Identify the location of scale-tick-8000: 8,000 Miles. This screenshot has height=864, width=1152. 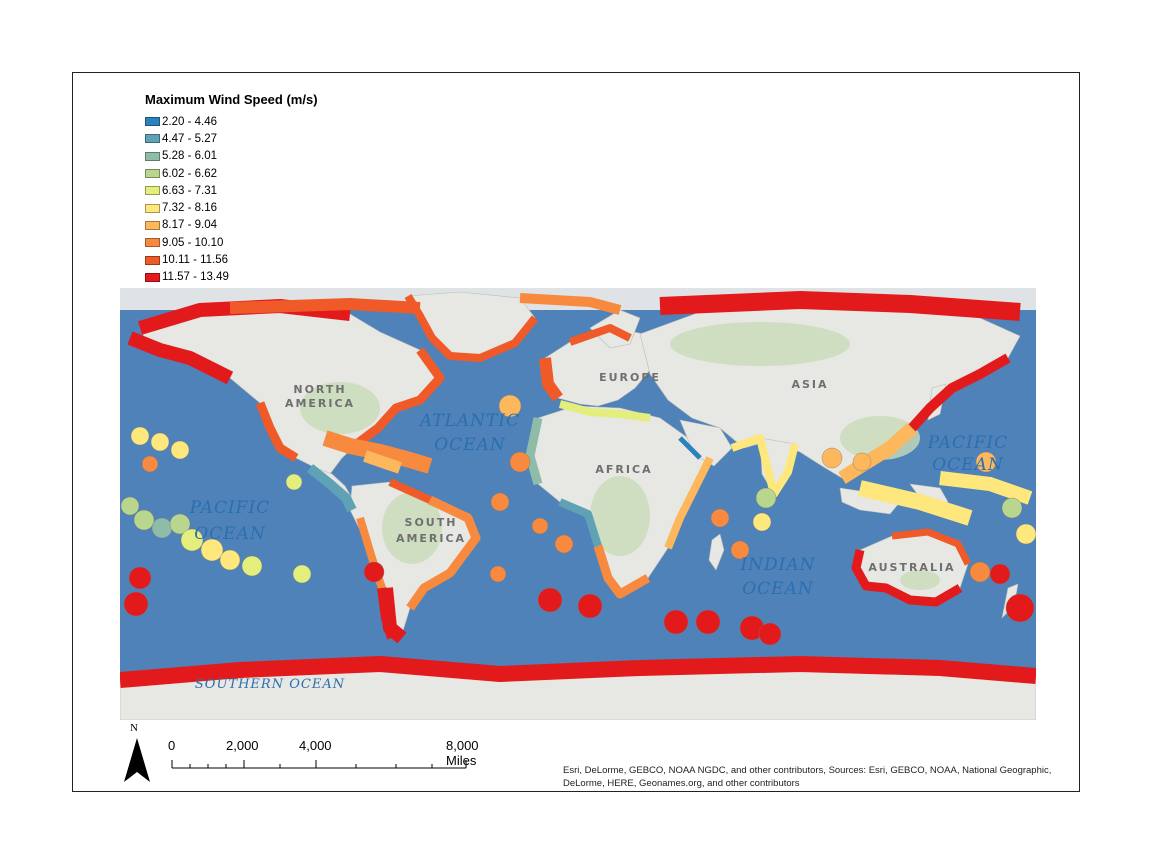
(462, 753).